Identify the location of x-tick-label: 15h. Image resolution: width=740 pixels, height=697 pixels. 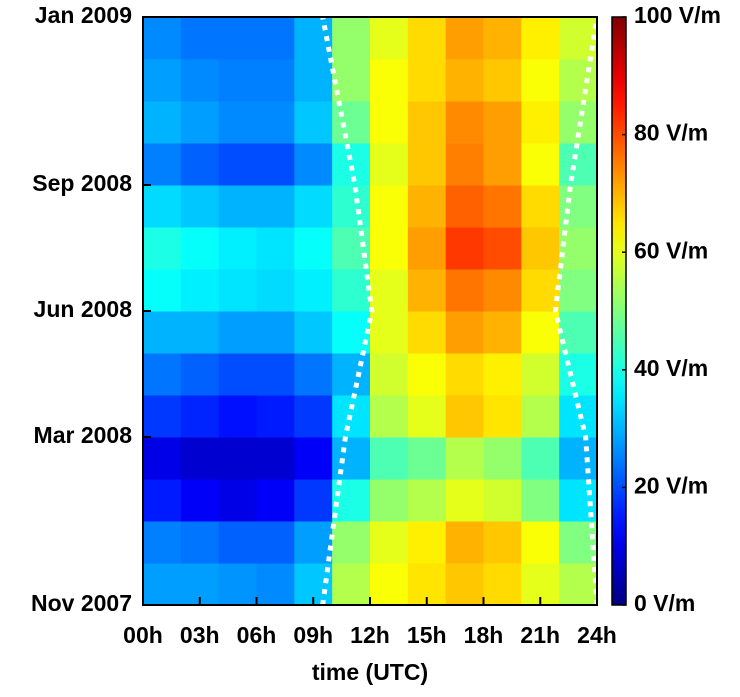
(427, 635).